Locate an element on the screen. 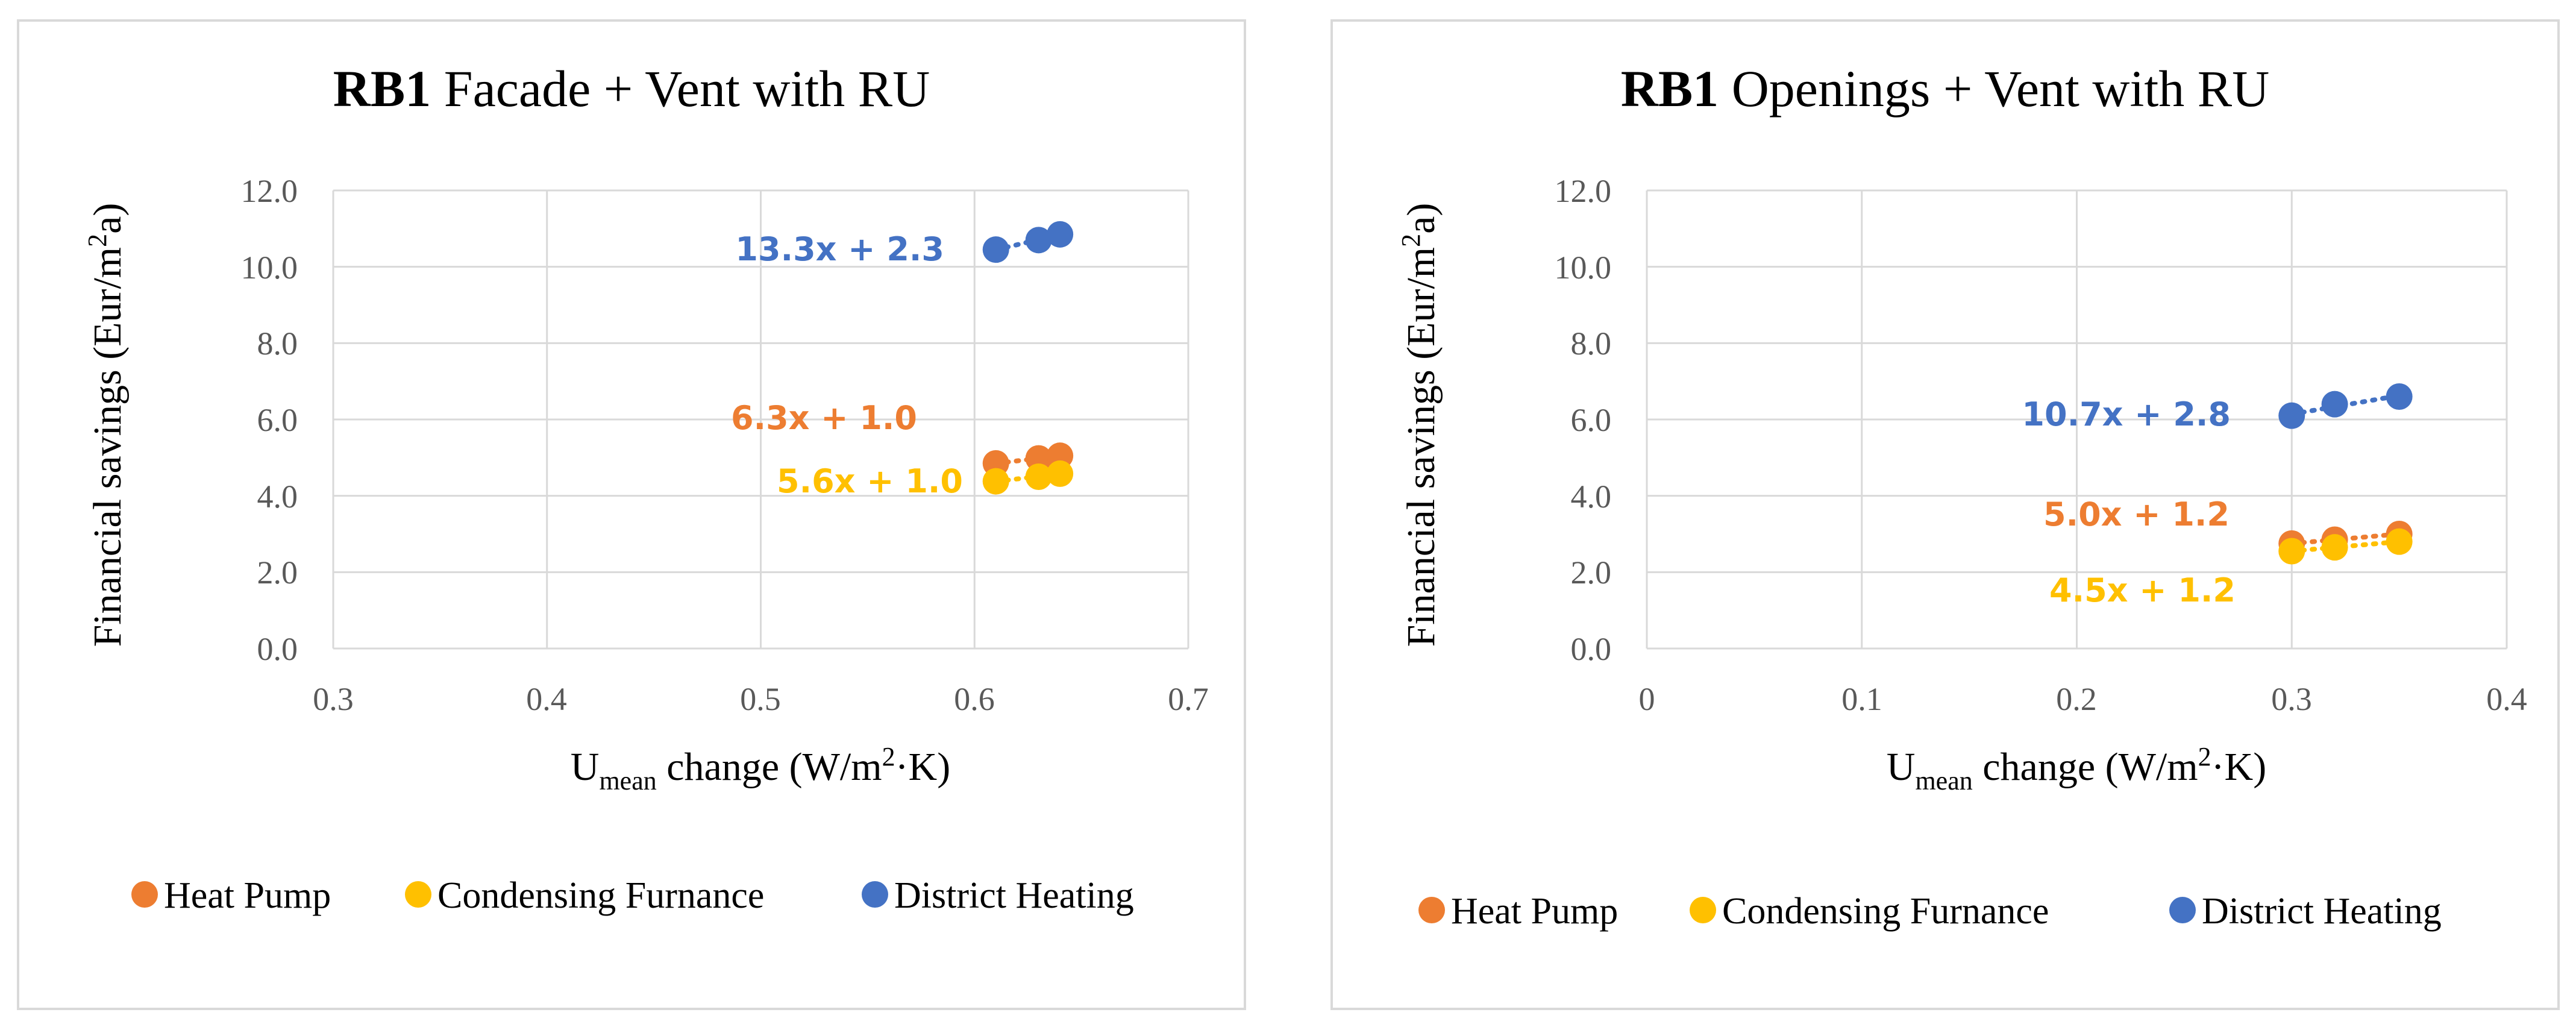 This screenshot has width=2576, height=1027. chart-title: RB1 Facade + Vent with RU is located at coordinates (631, 89).